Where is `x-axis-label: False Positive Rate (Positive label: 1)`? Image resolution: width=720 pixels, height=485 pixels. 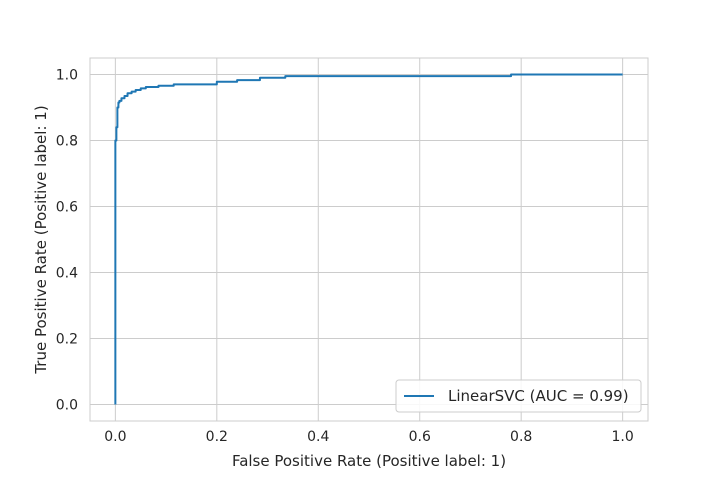 x-axis-label: False Positive Rate (Positive label: 1) is located at coordinates (369, 461).